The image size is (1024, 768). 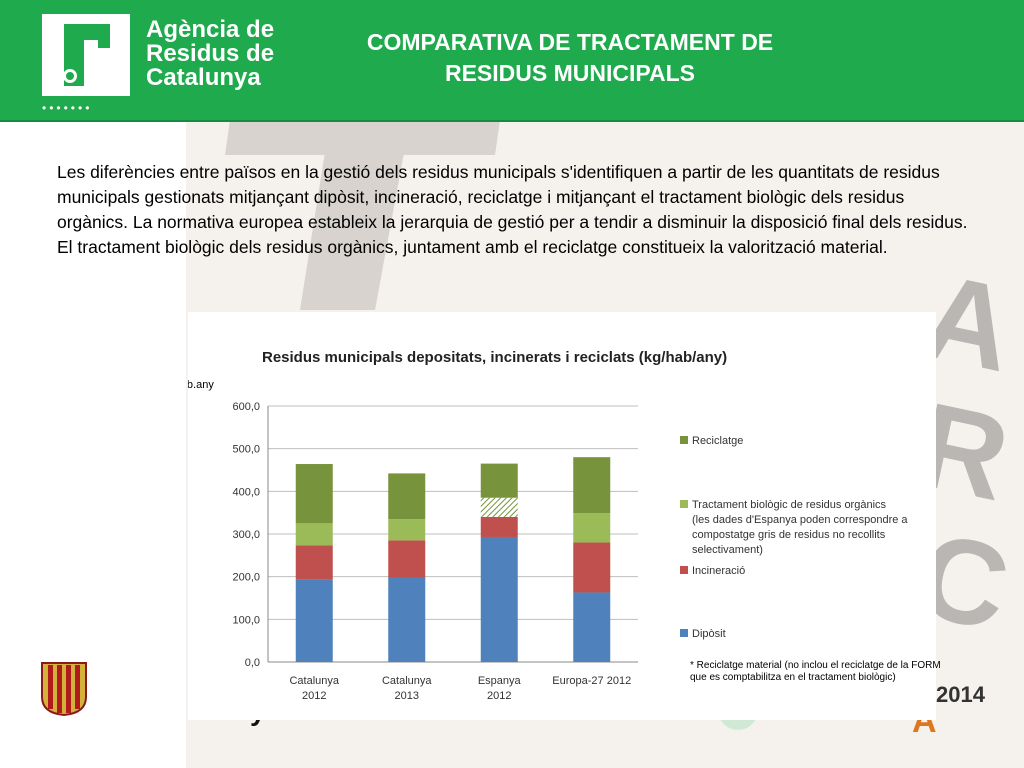 I want to click on agency-name-line3: Catalunya, so click(x=203, y=77).